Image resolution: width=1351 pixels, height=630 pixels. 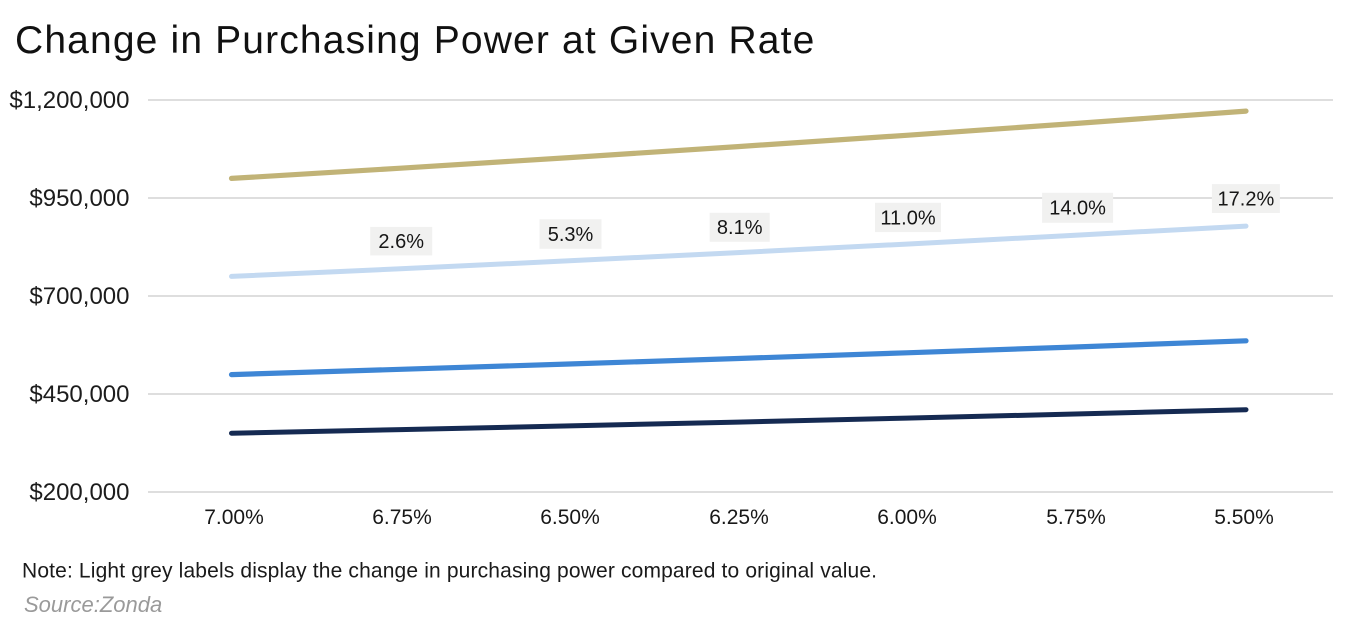 I want to click on svg-text: $950,000, so click(x=79, y=198).